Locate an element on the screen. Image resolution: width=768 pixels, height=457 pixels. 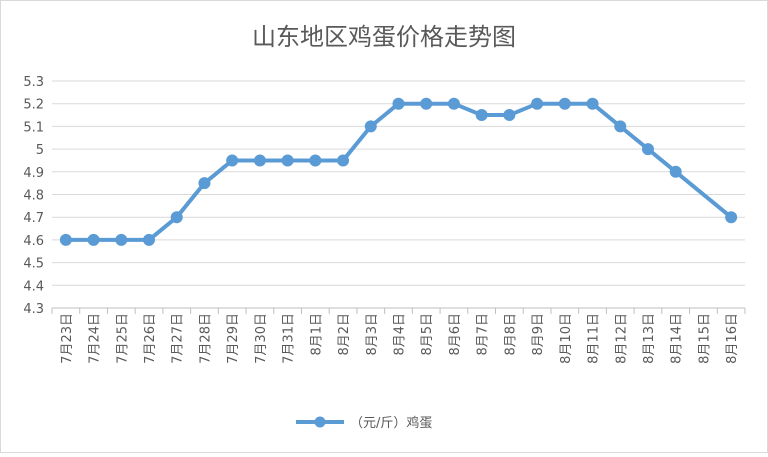
x-tick-label: 8月16日 is located at coordinates (732, 338).